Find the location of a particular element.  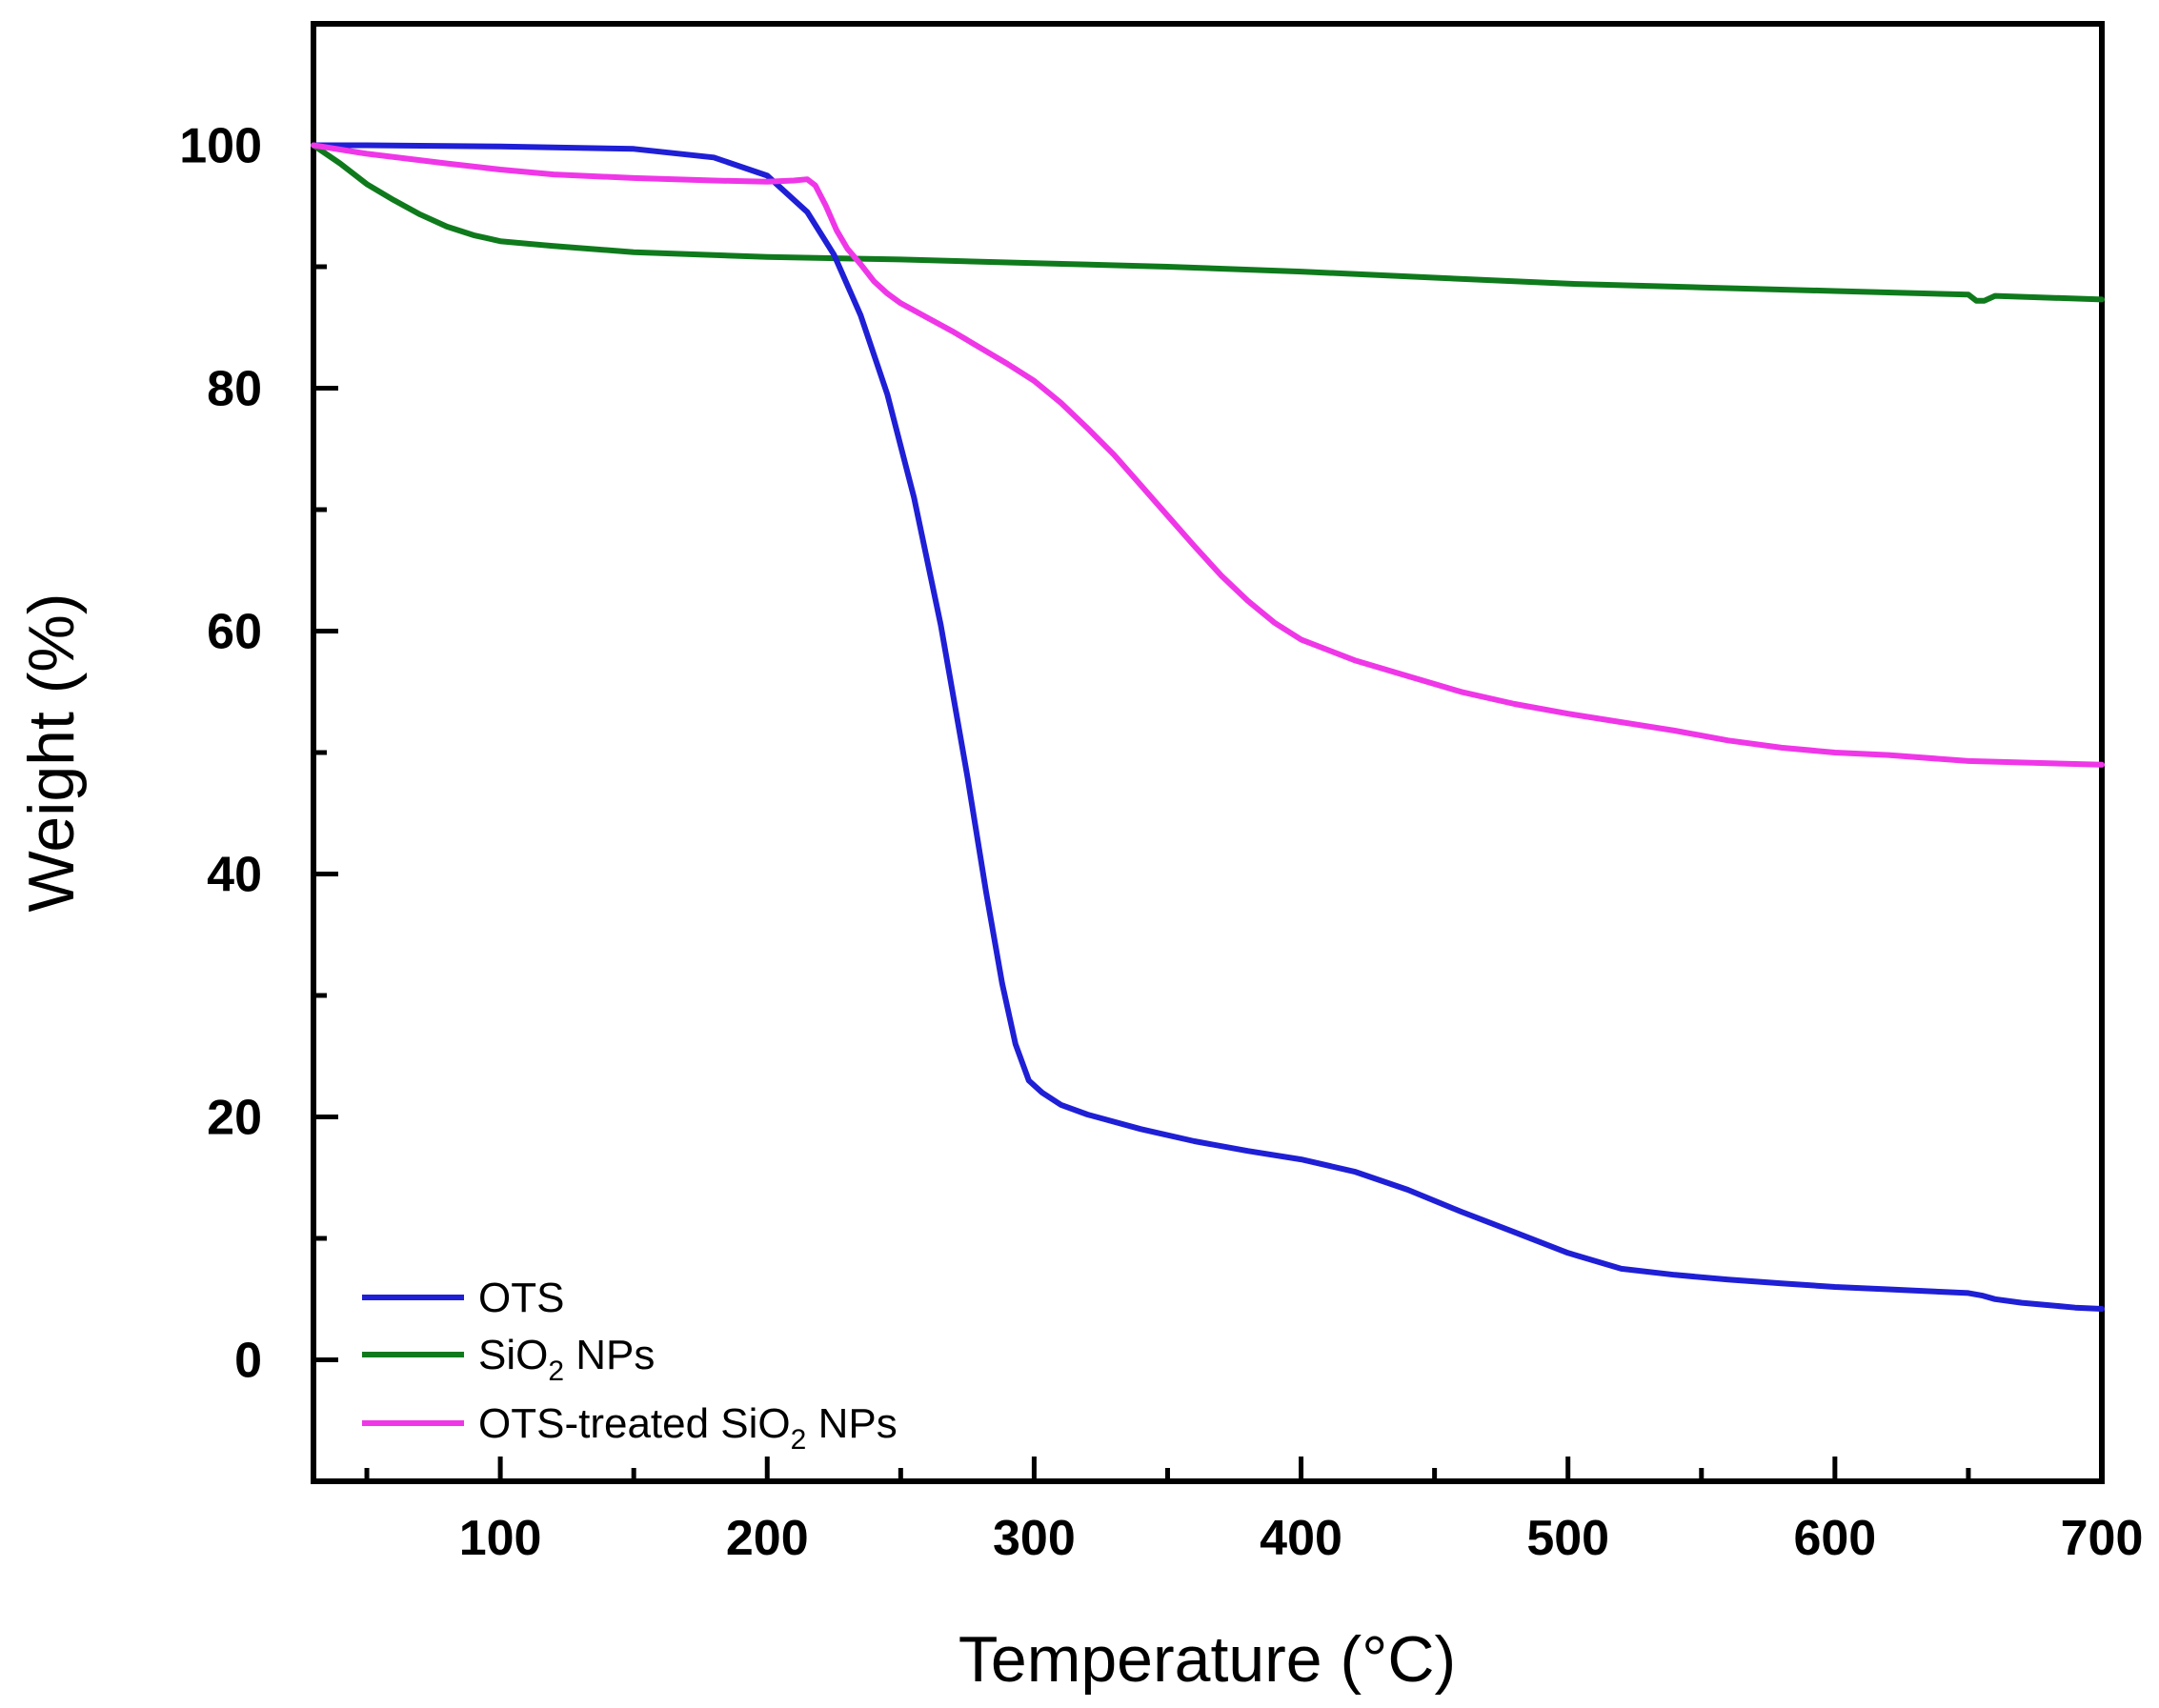

x-axis-title: Temperature (°C) is located at coordinates (1207, 1660).